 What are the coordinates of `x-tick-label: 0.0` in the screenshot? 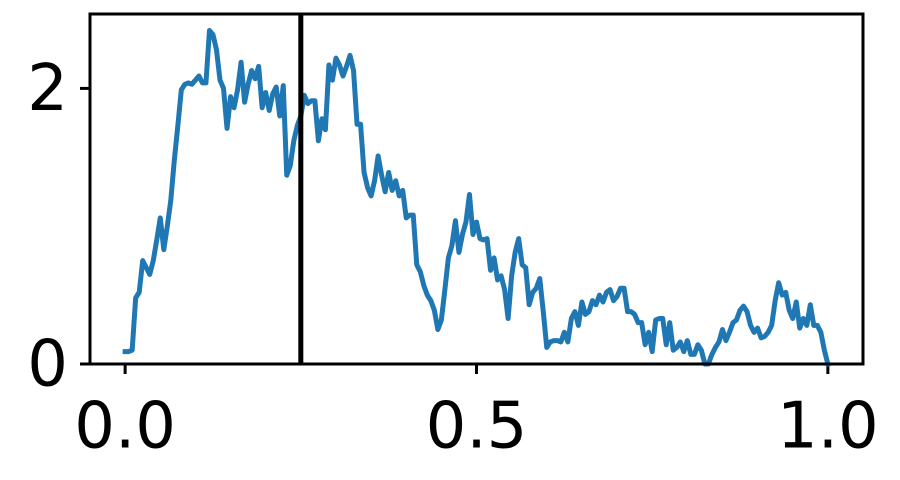 It's located at (125, 427).